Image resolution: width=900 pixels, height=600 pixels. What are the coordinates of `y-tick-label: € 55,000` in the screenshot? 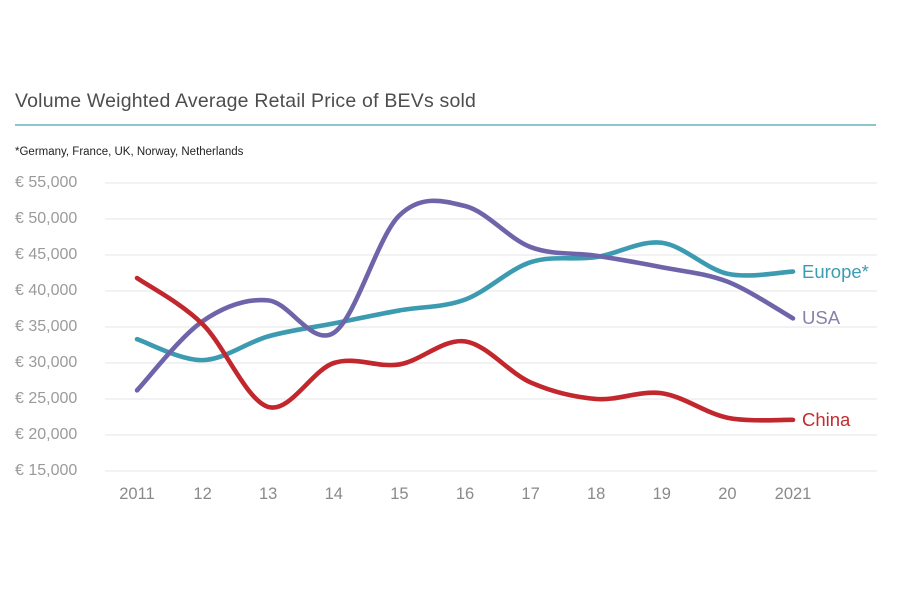 It's located at (46, 182).